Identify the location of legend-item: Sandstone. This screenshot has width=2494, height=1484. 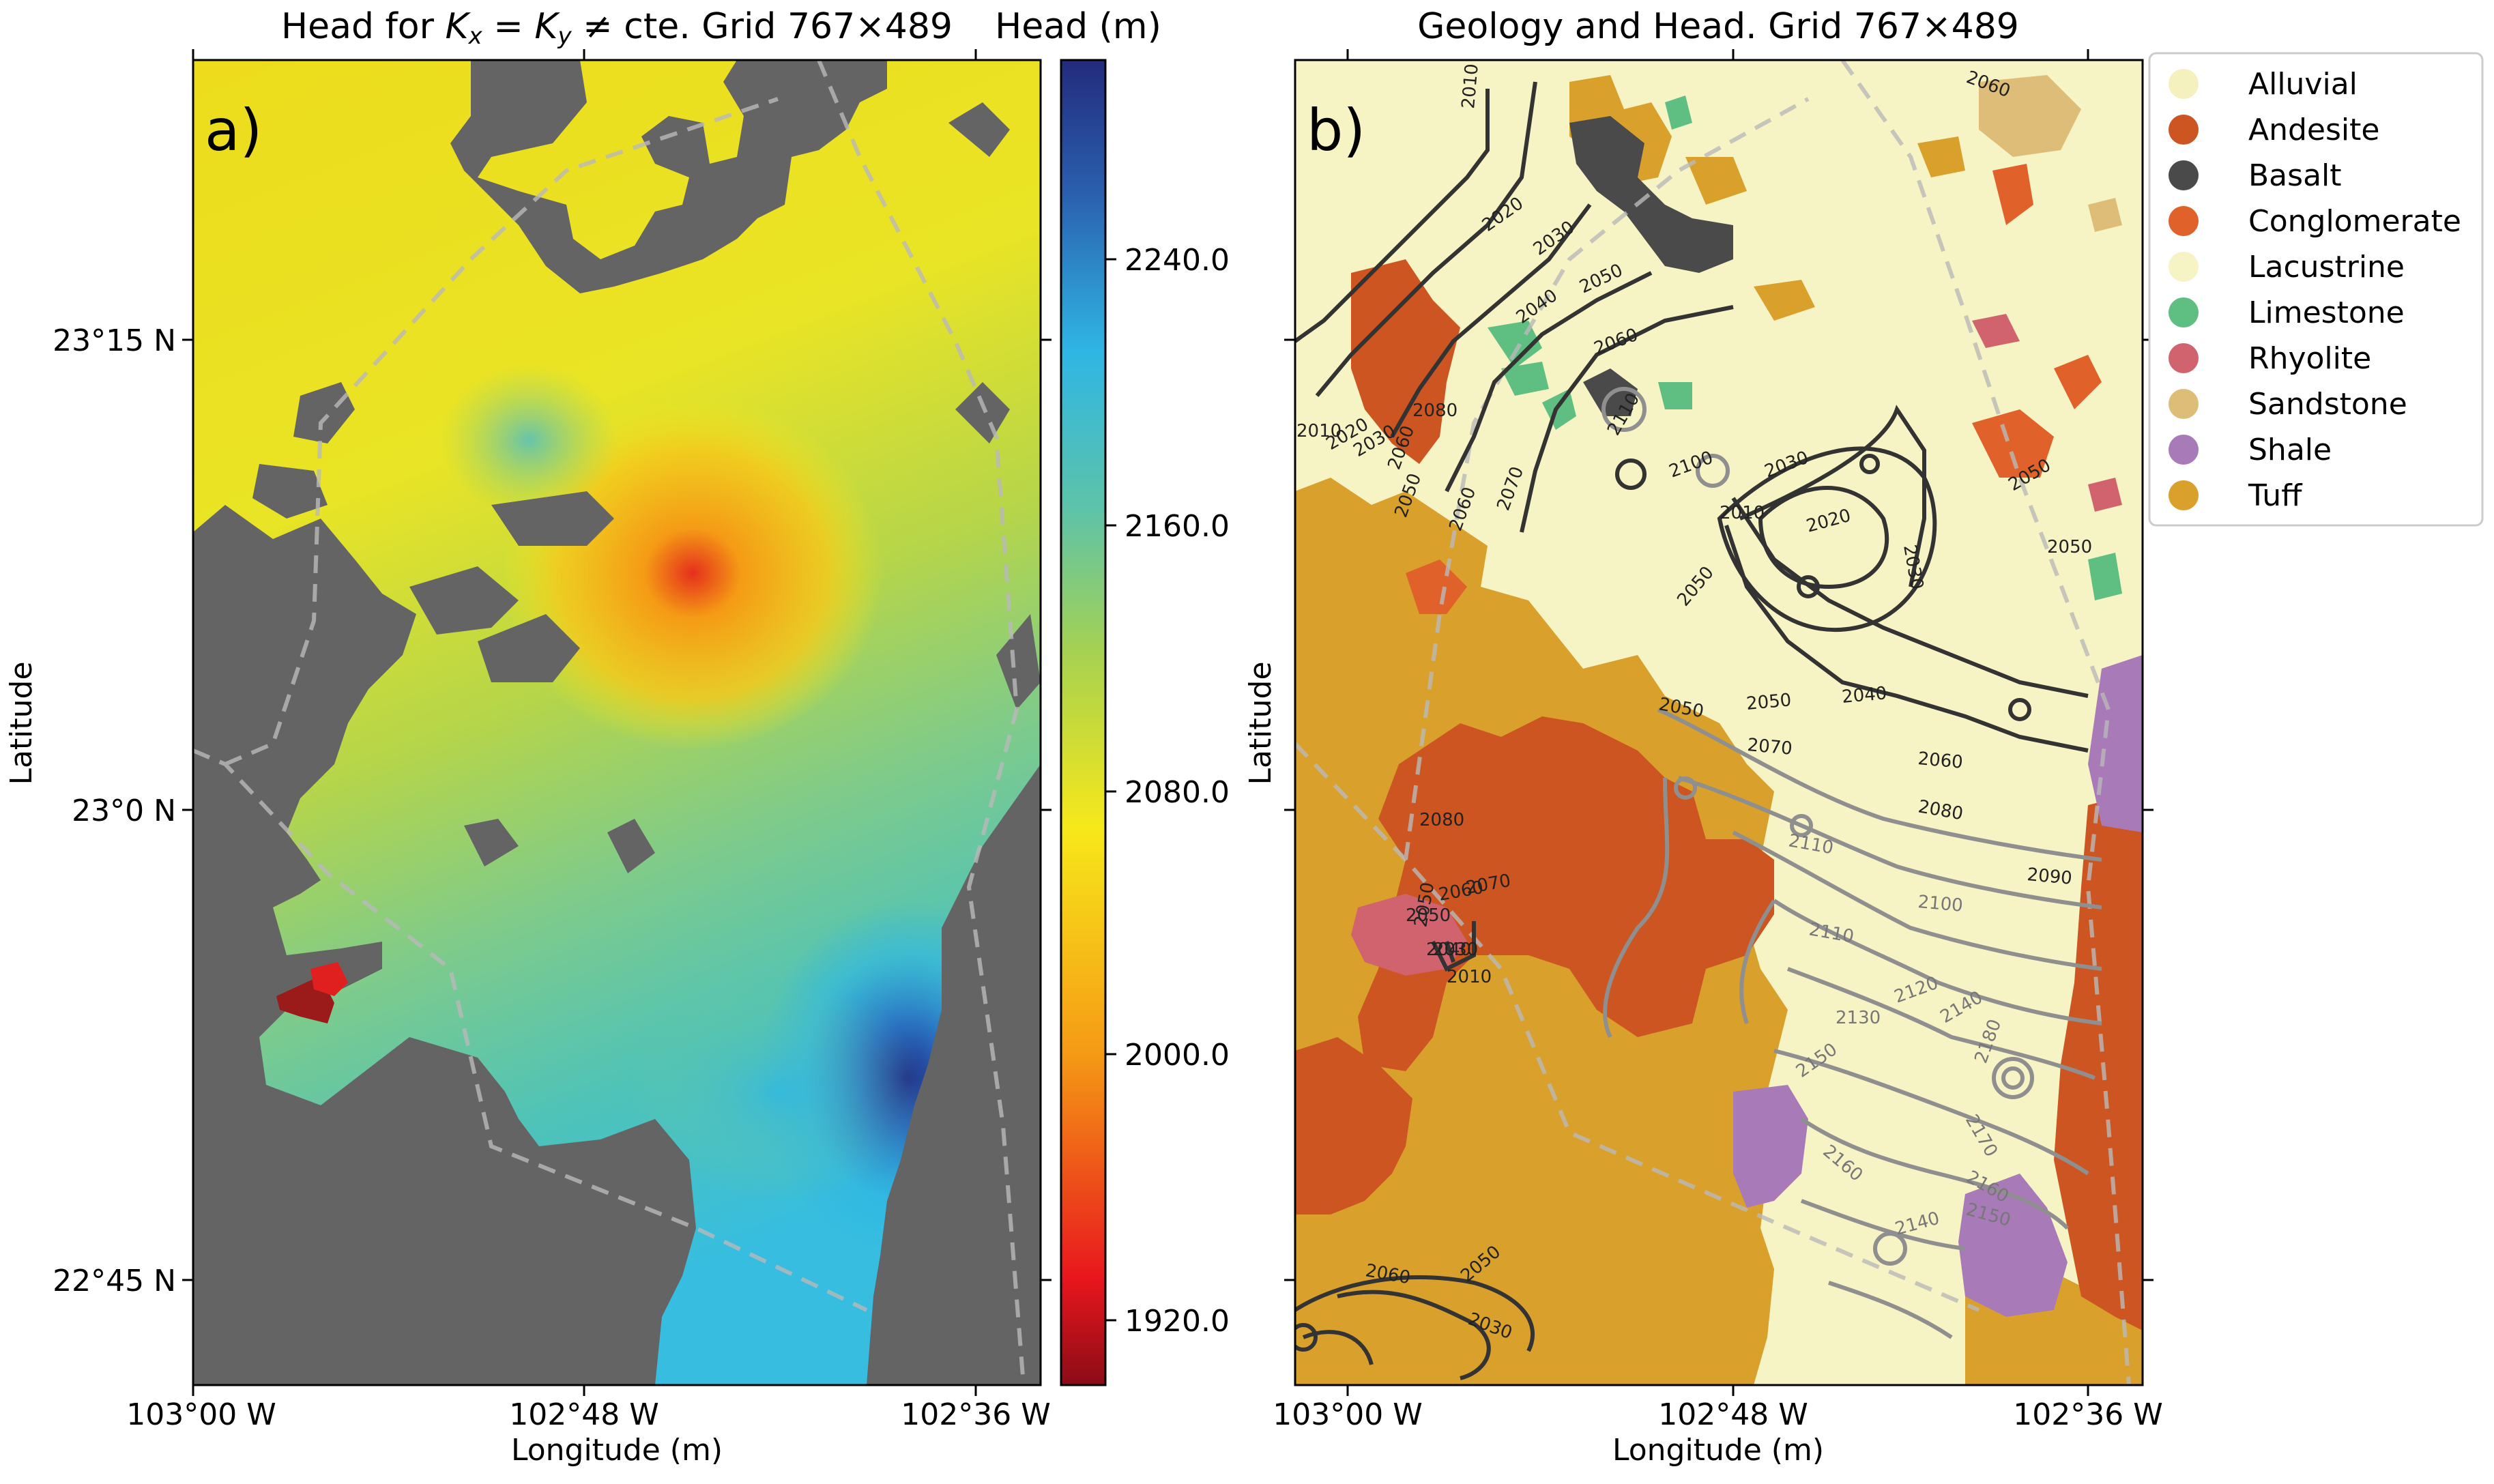
(2288, 404).